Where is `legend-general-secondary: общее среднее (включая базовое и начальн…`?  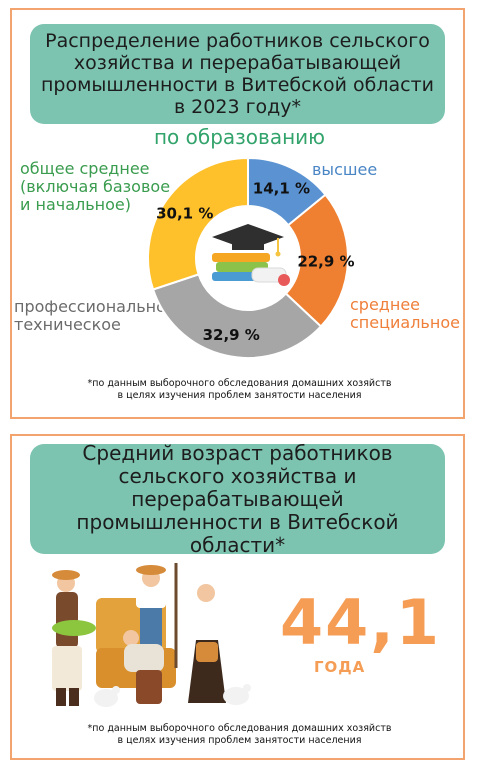
legend-general-secondary: общее среднее (включая базовое и начальн… is located at coordinates (95, 186).